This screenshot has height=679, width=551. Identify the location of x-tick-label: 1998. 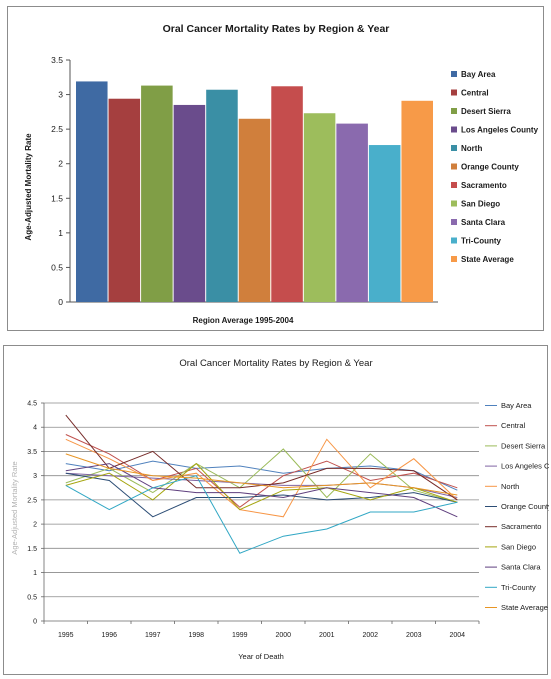
(196, 635).